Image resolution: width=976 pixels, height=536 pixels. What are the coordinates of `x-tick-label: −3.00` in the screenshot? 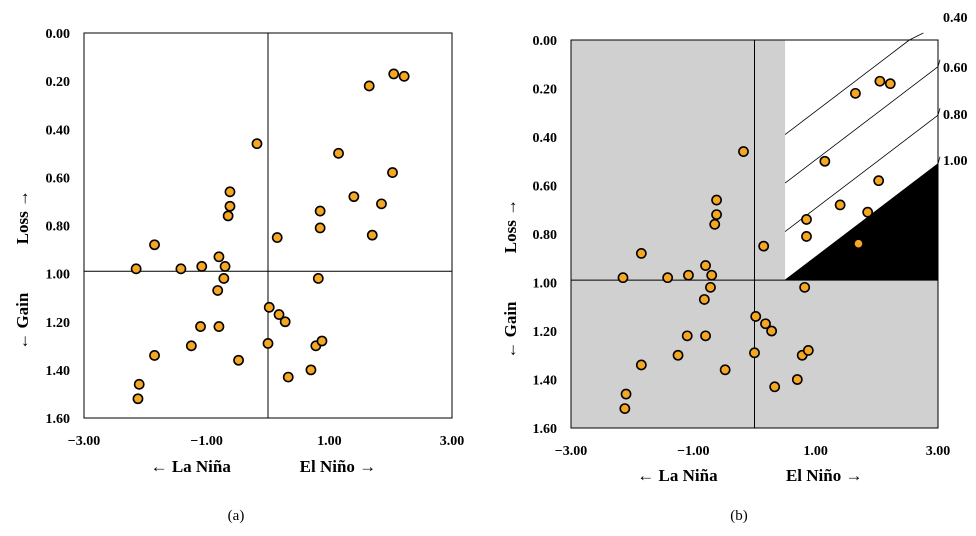 It's located at (571, 451).